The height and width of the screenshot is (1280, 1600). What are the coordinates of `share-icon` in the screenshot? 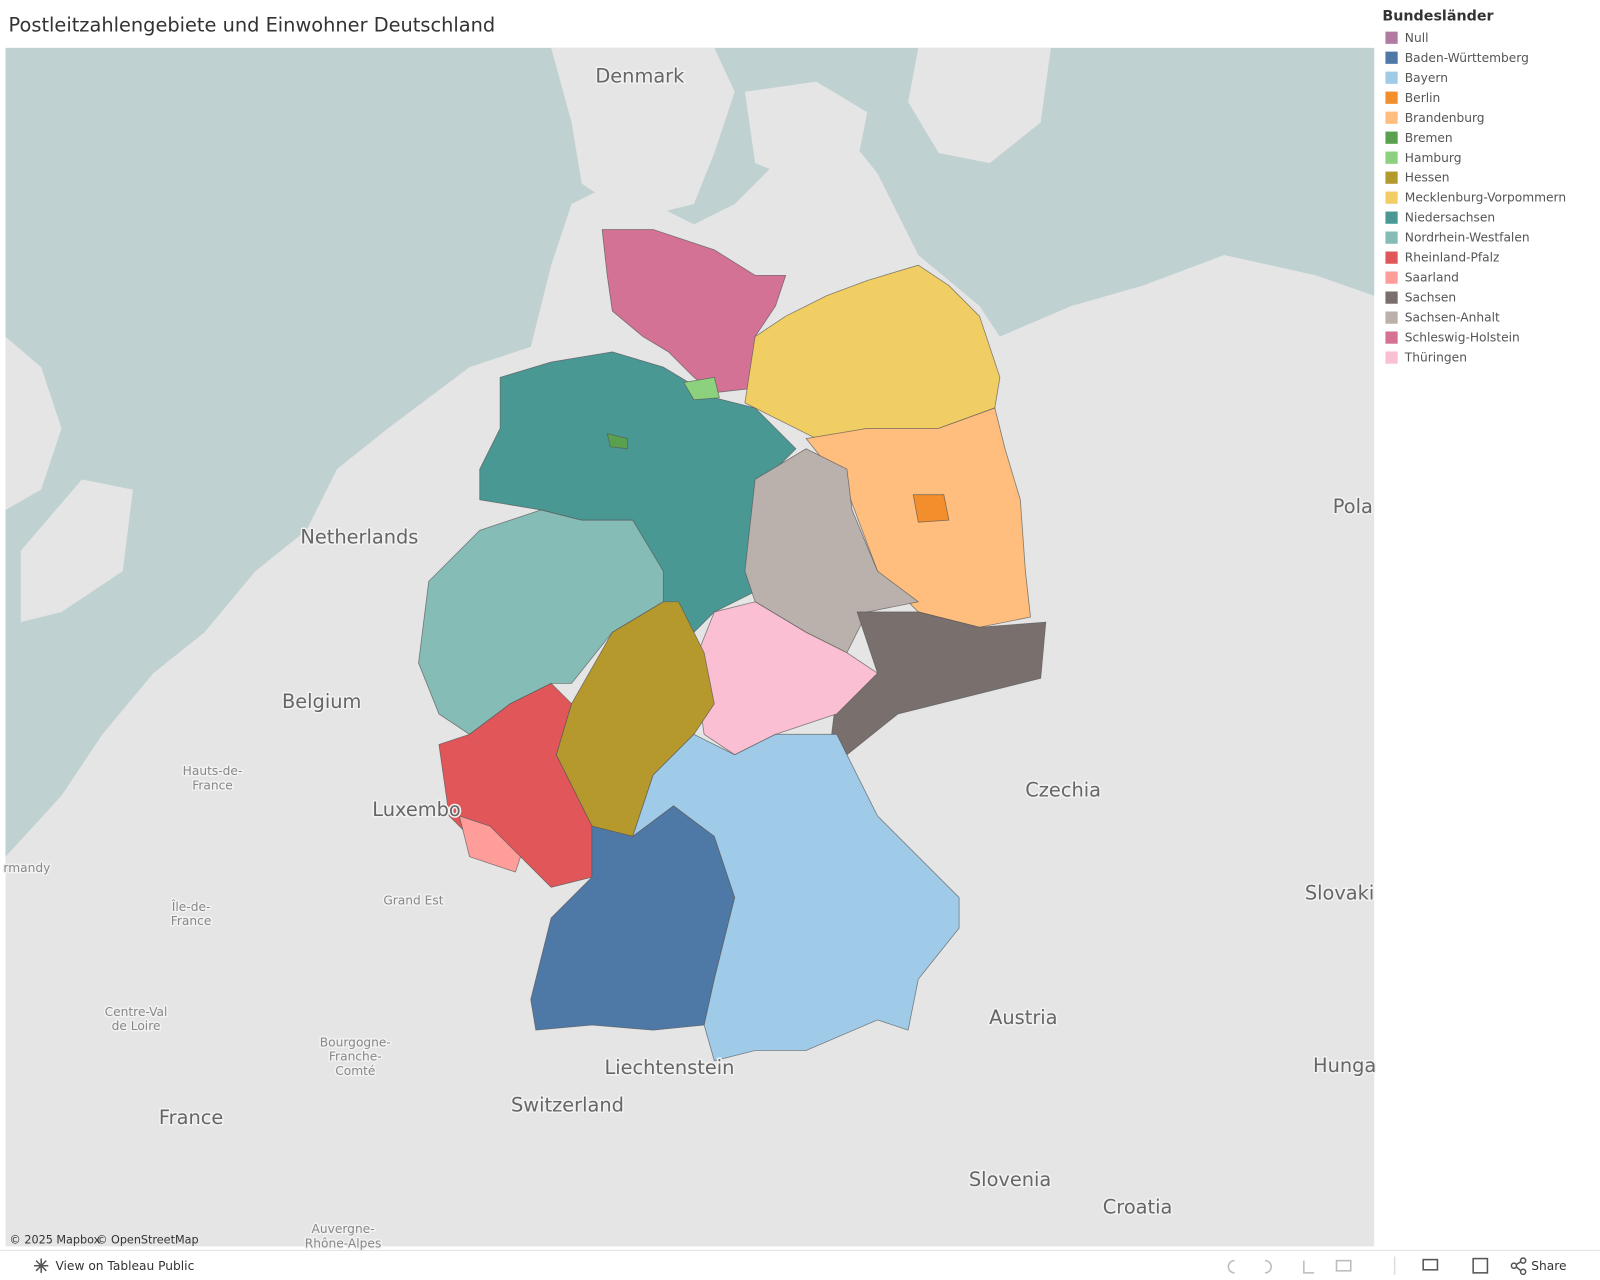 It's located at (1518, 1266).